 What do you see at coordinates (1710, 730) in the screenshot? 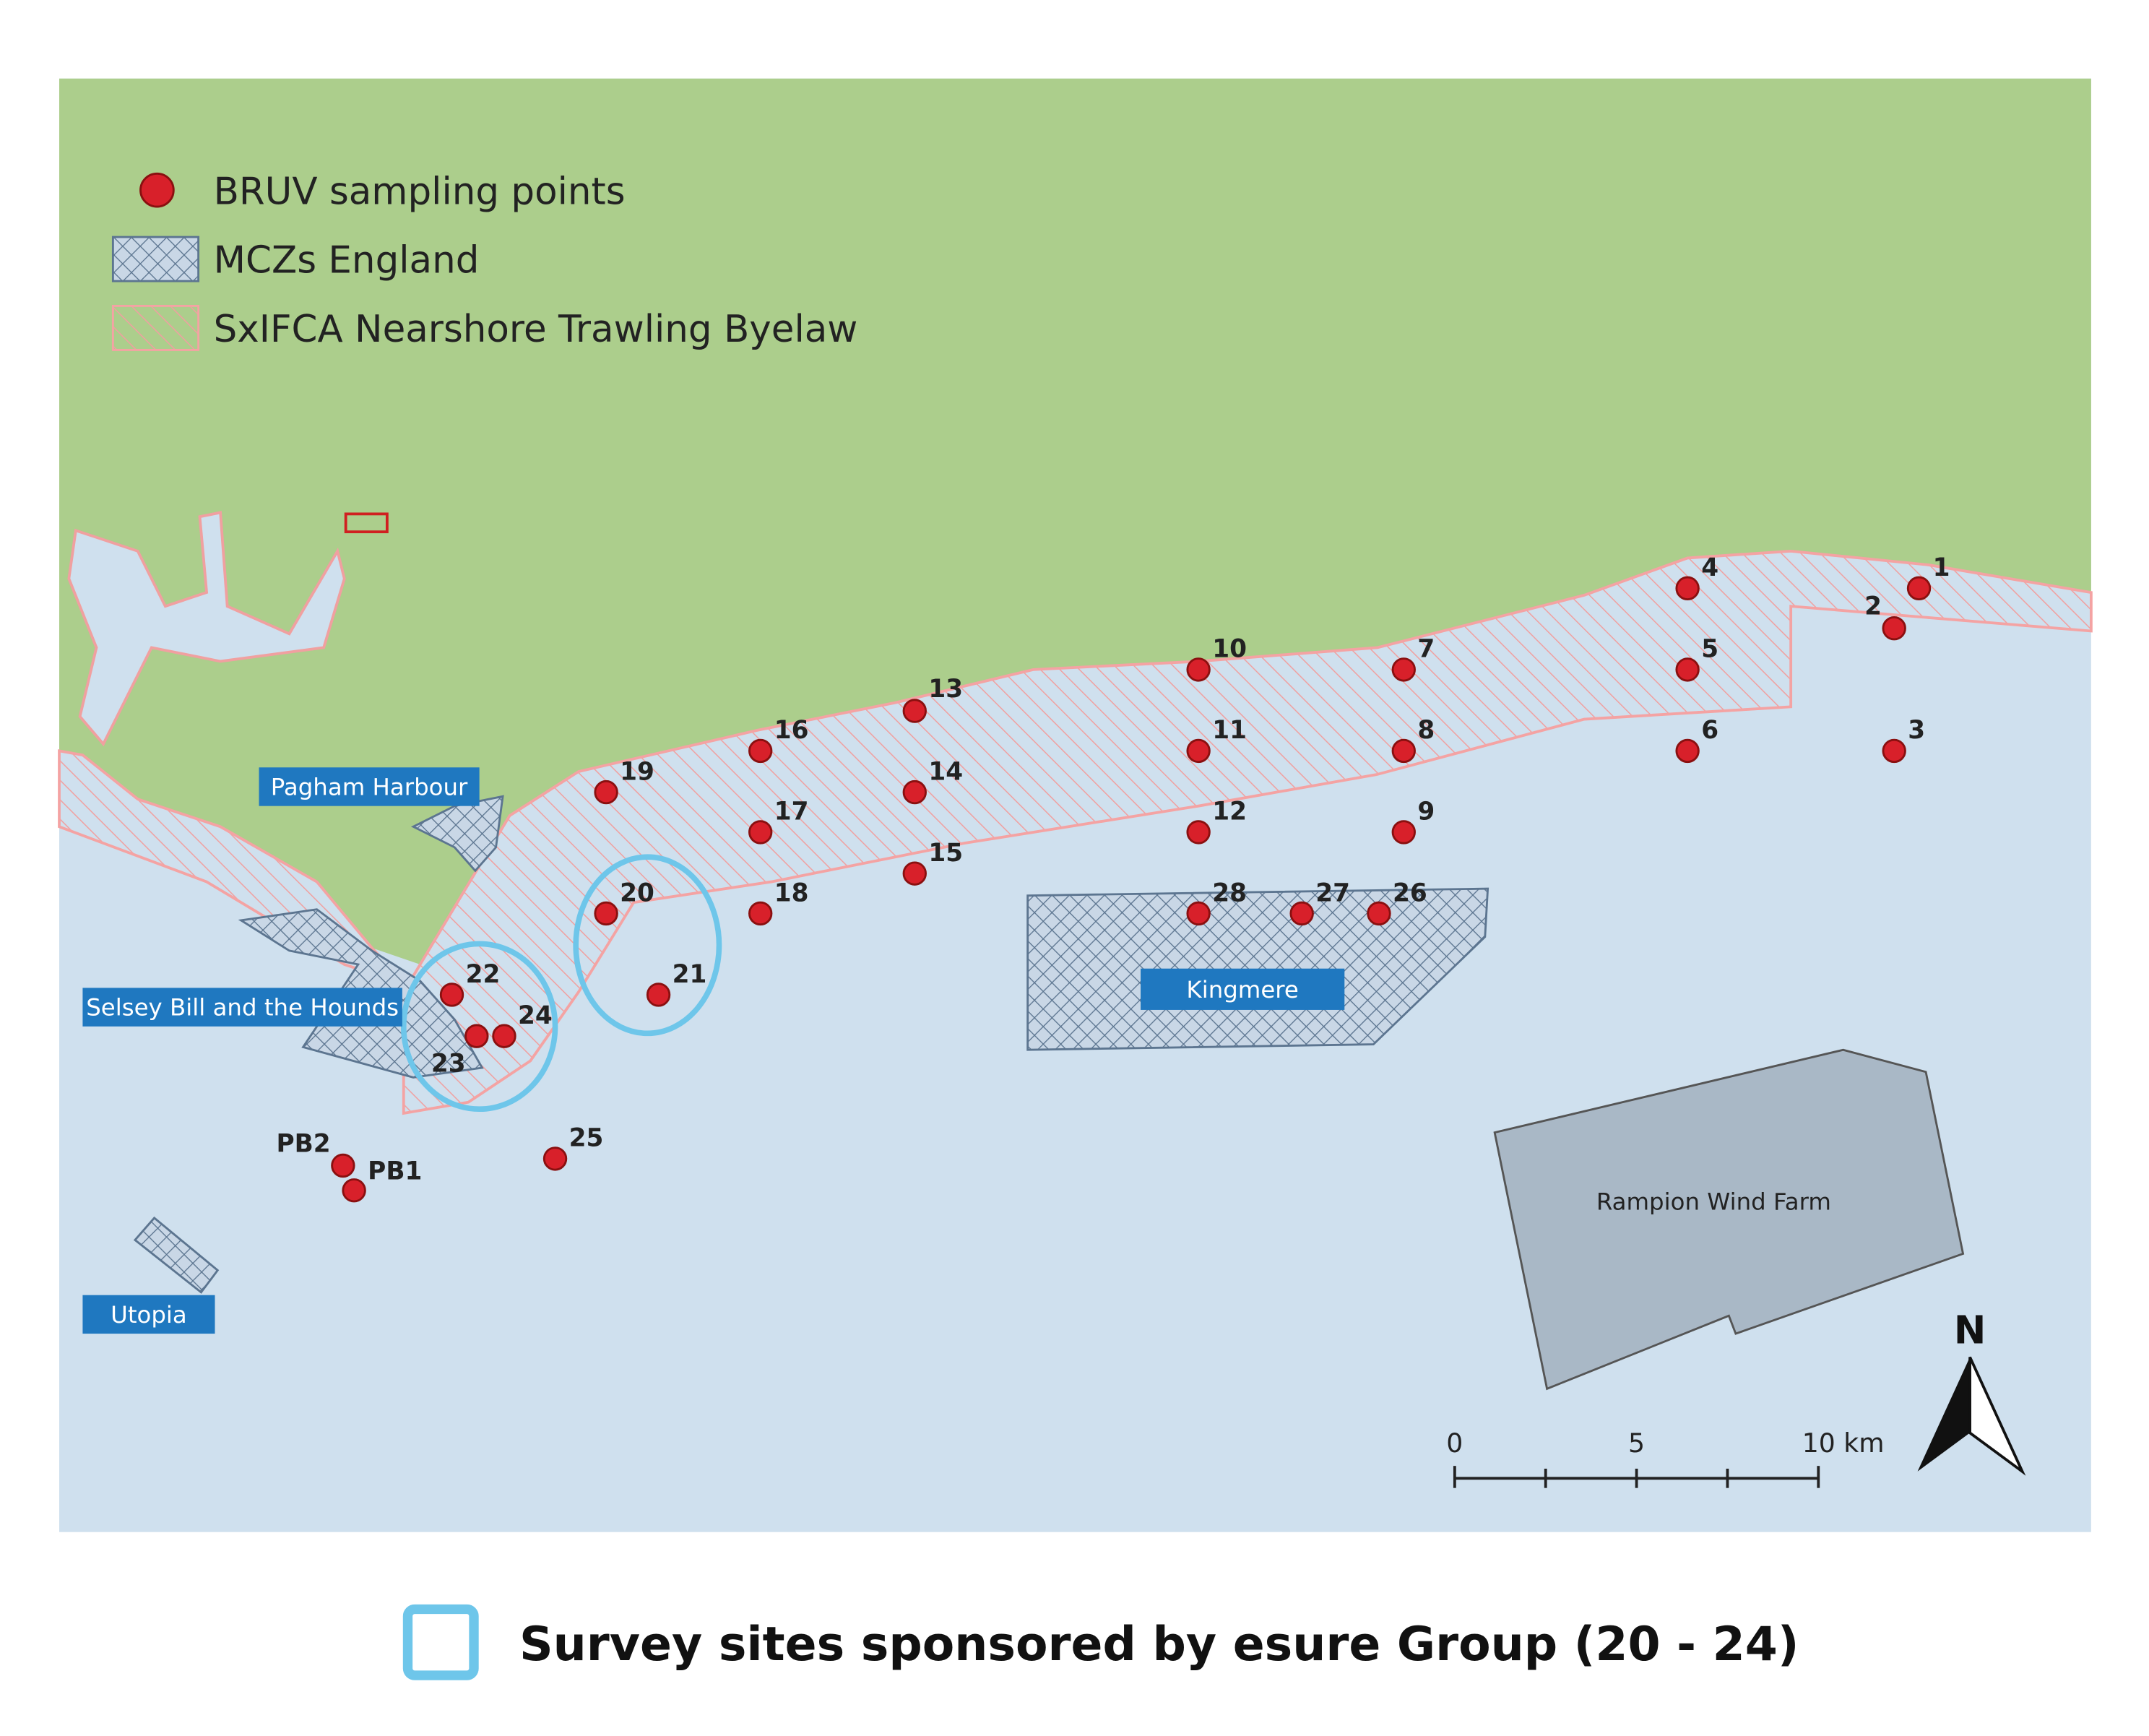
I see `point-label: 6` at bounding box center [1710, 730].